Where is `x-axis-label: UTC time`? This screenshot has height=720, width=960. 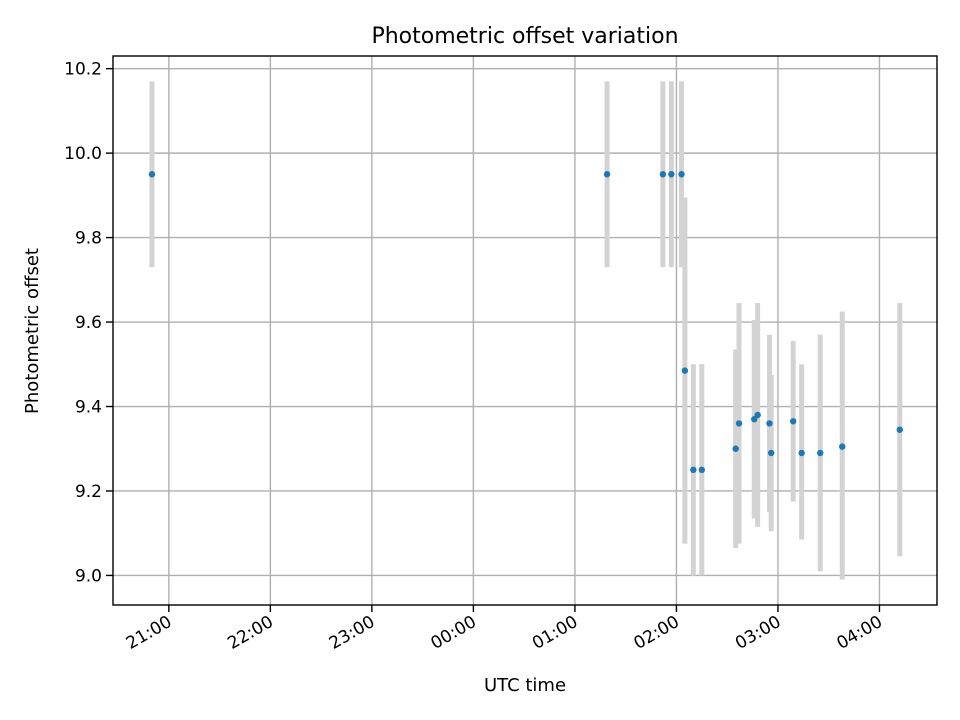 x-axis-label: UTC time is located at coordinates (525, 685).